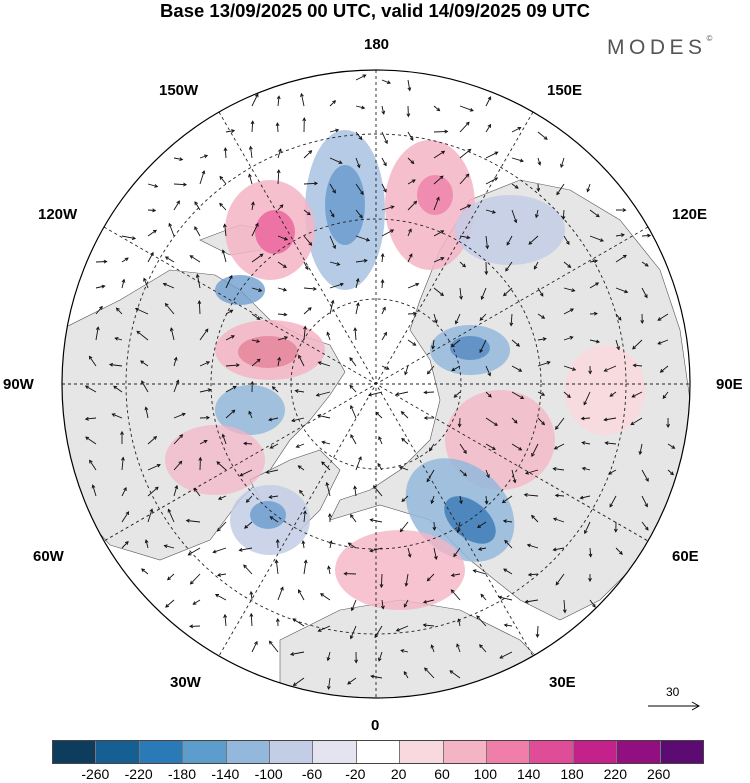  What do you see at coordinates (562, 682) in the screenshot?
I see `lon-label-30e: 30E` at bounding box center [562, 682].